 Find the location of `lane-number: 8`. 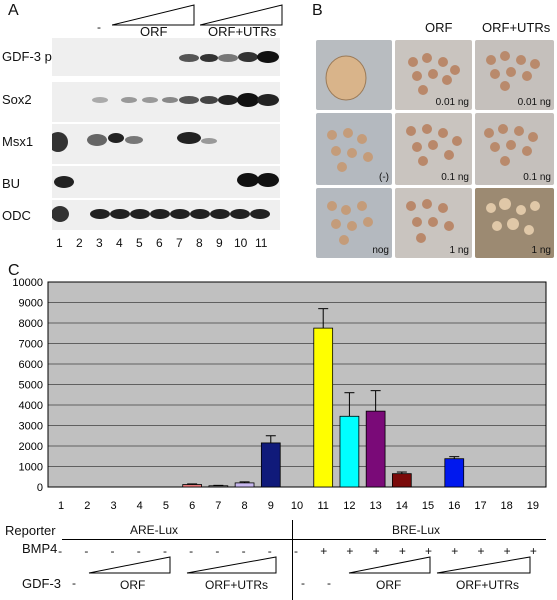

lane-number: 8 is located at coordinates (199, 243).